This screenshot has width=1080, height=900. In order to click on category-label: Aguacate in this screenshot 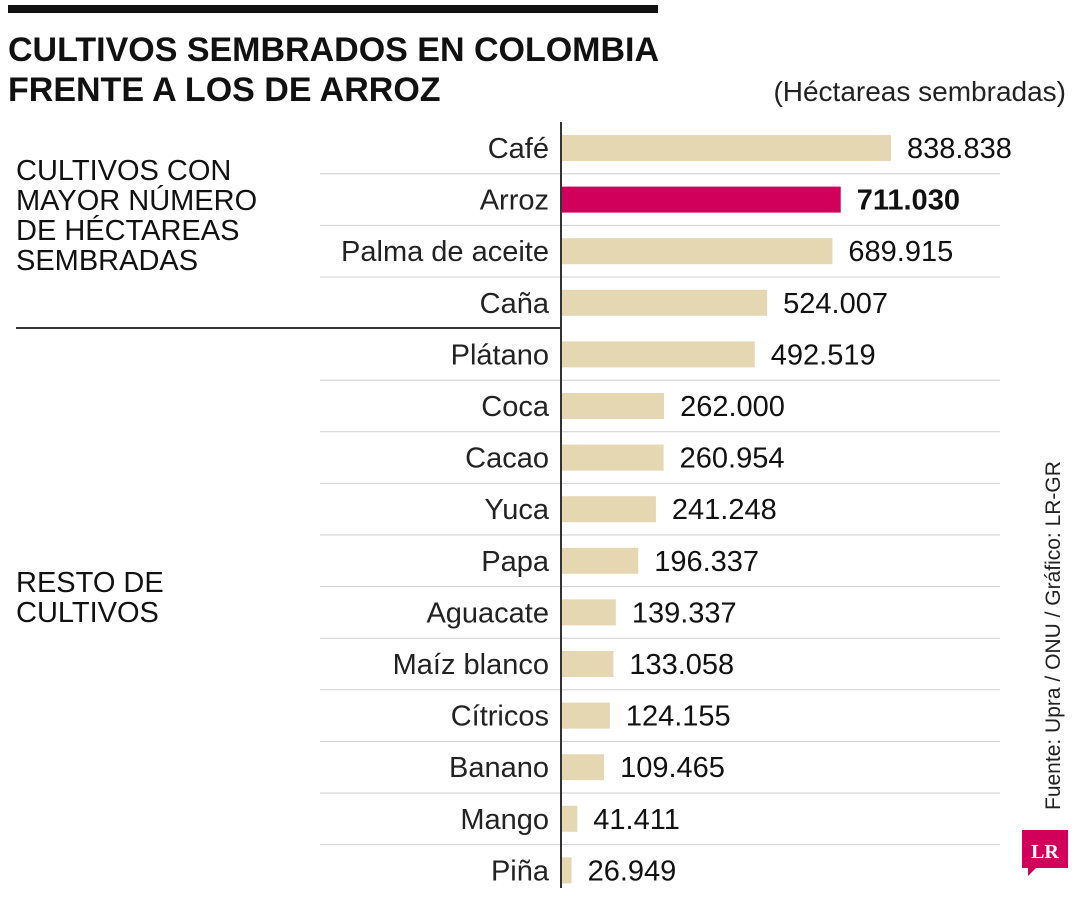, I will do `click(487, 613)`.